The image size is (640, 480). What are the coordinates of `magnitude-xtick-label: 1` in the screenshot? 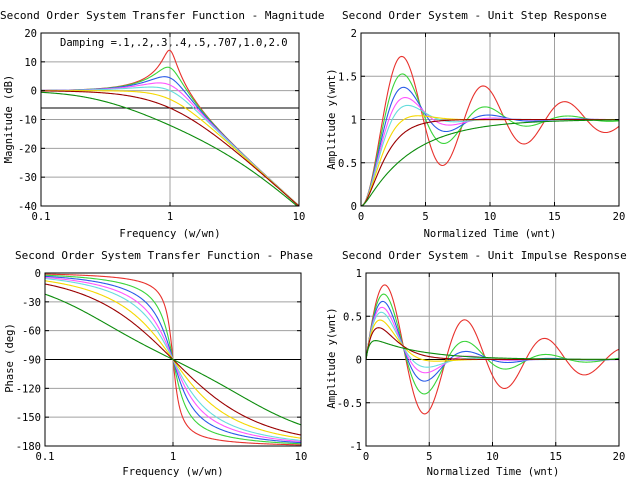 It's located at (170, 217).